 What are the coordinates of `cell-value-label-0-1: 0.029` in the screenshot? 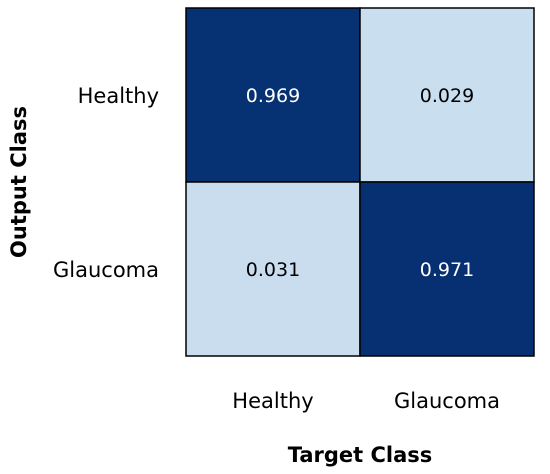 It's located at (447, 96).